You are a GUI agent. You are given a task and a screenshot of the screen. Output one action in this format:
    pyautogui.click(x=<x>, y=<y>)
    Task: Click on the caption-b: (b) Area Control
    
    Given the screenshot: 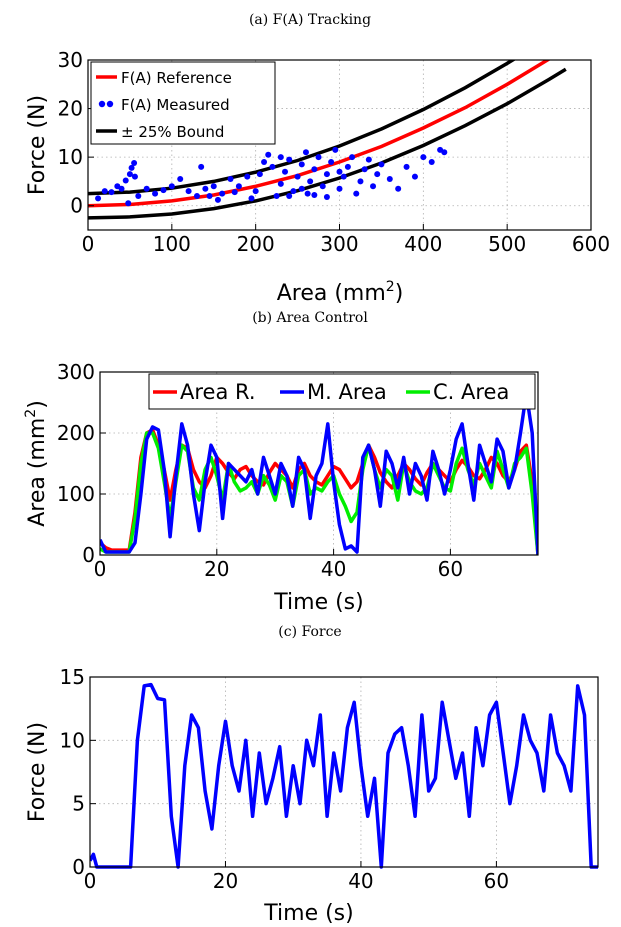 What is the action you would take?
    pyautogui.click(x=310, y=318)
    